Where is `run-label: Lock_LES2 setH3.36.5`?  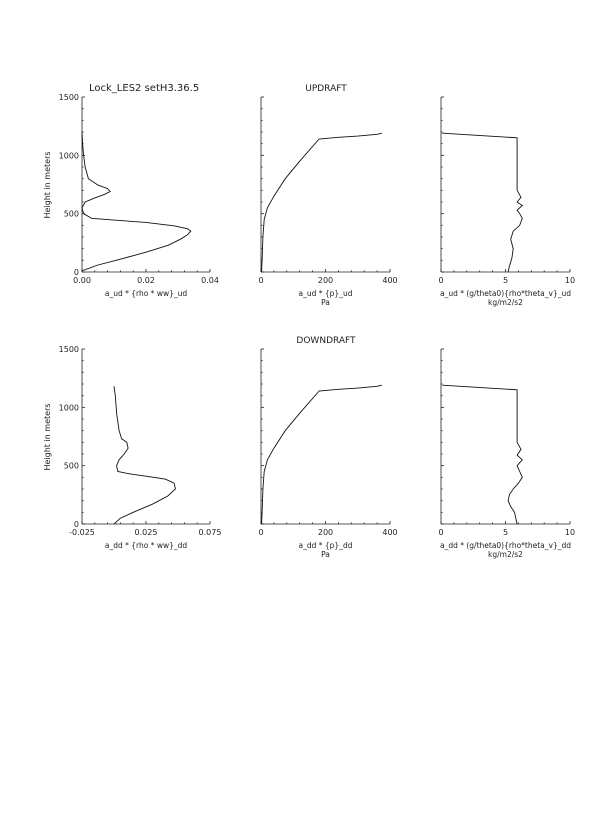 run-label: Lock_LES2 setH3.36.5 is located at coordinates (144, 88).